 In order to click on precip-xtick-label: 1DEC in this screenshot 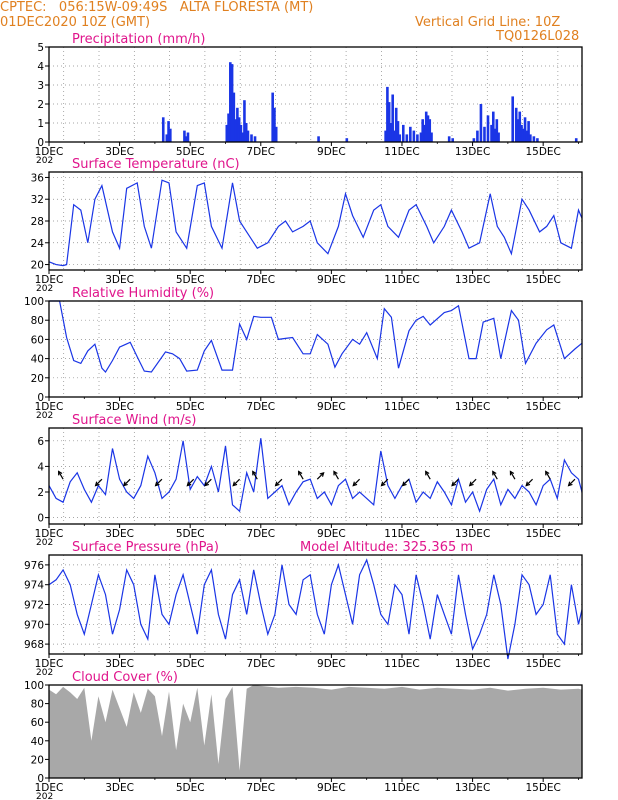, I will do `click(49, 152)`.